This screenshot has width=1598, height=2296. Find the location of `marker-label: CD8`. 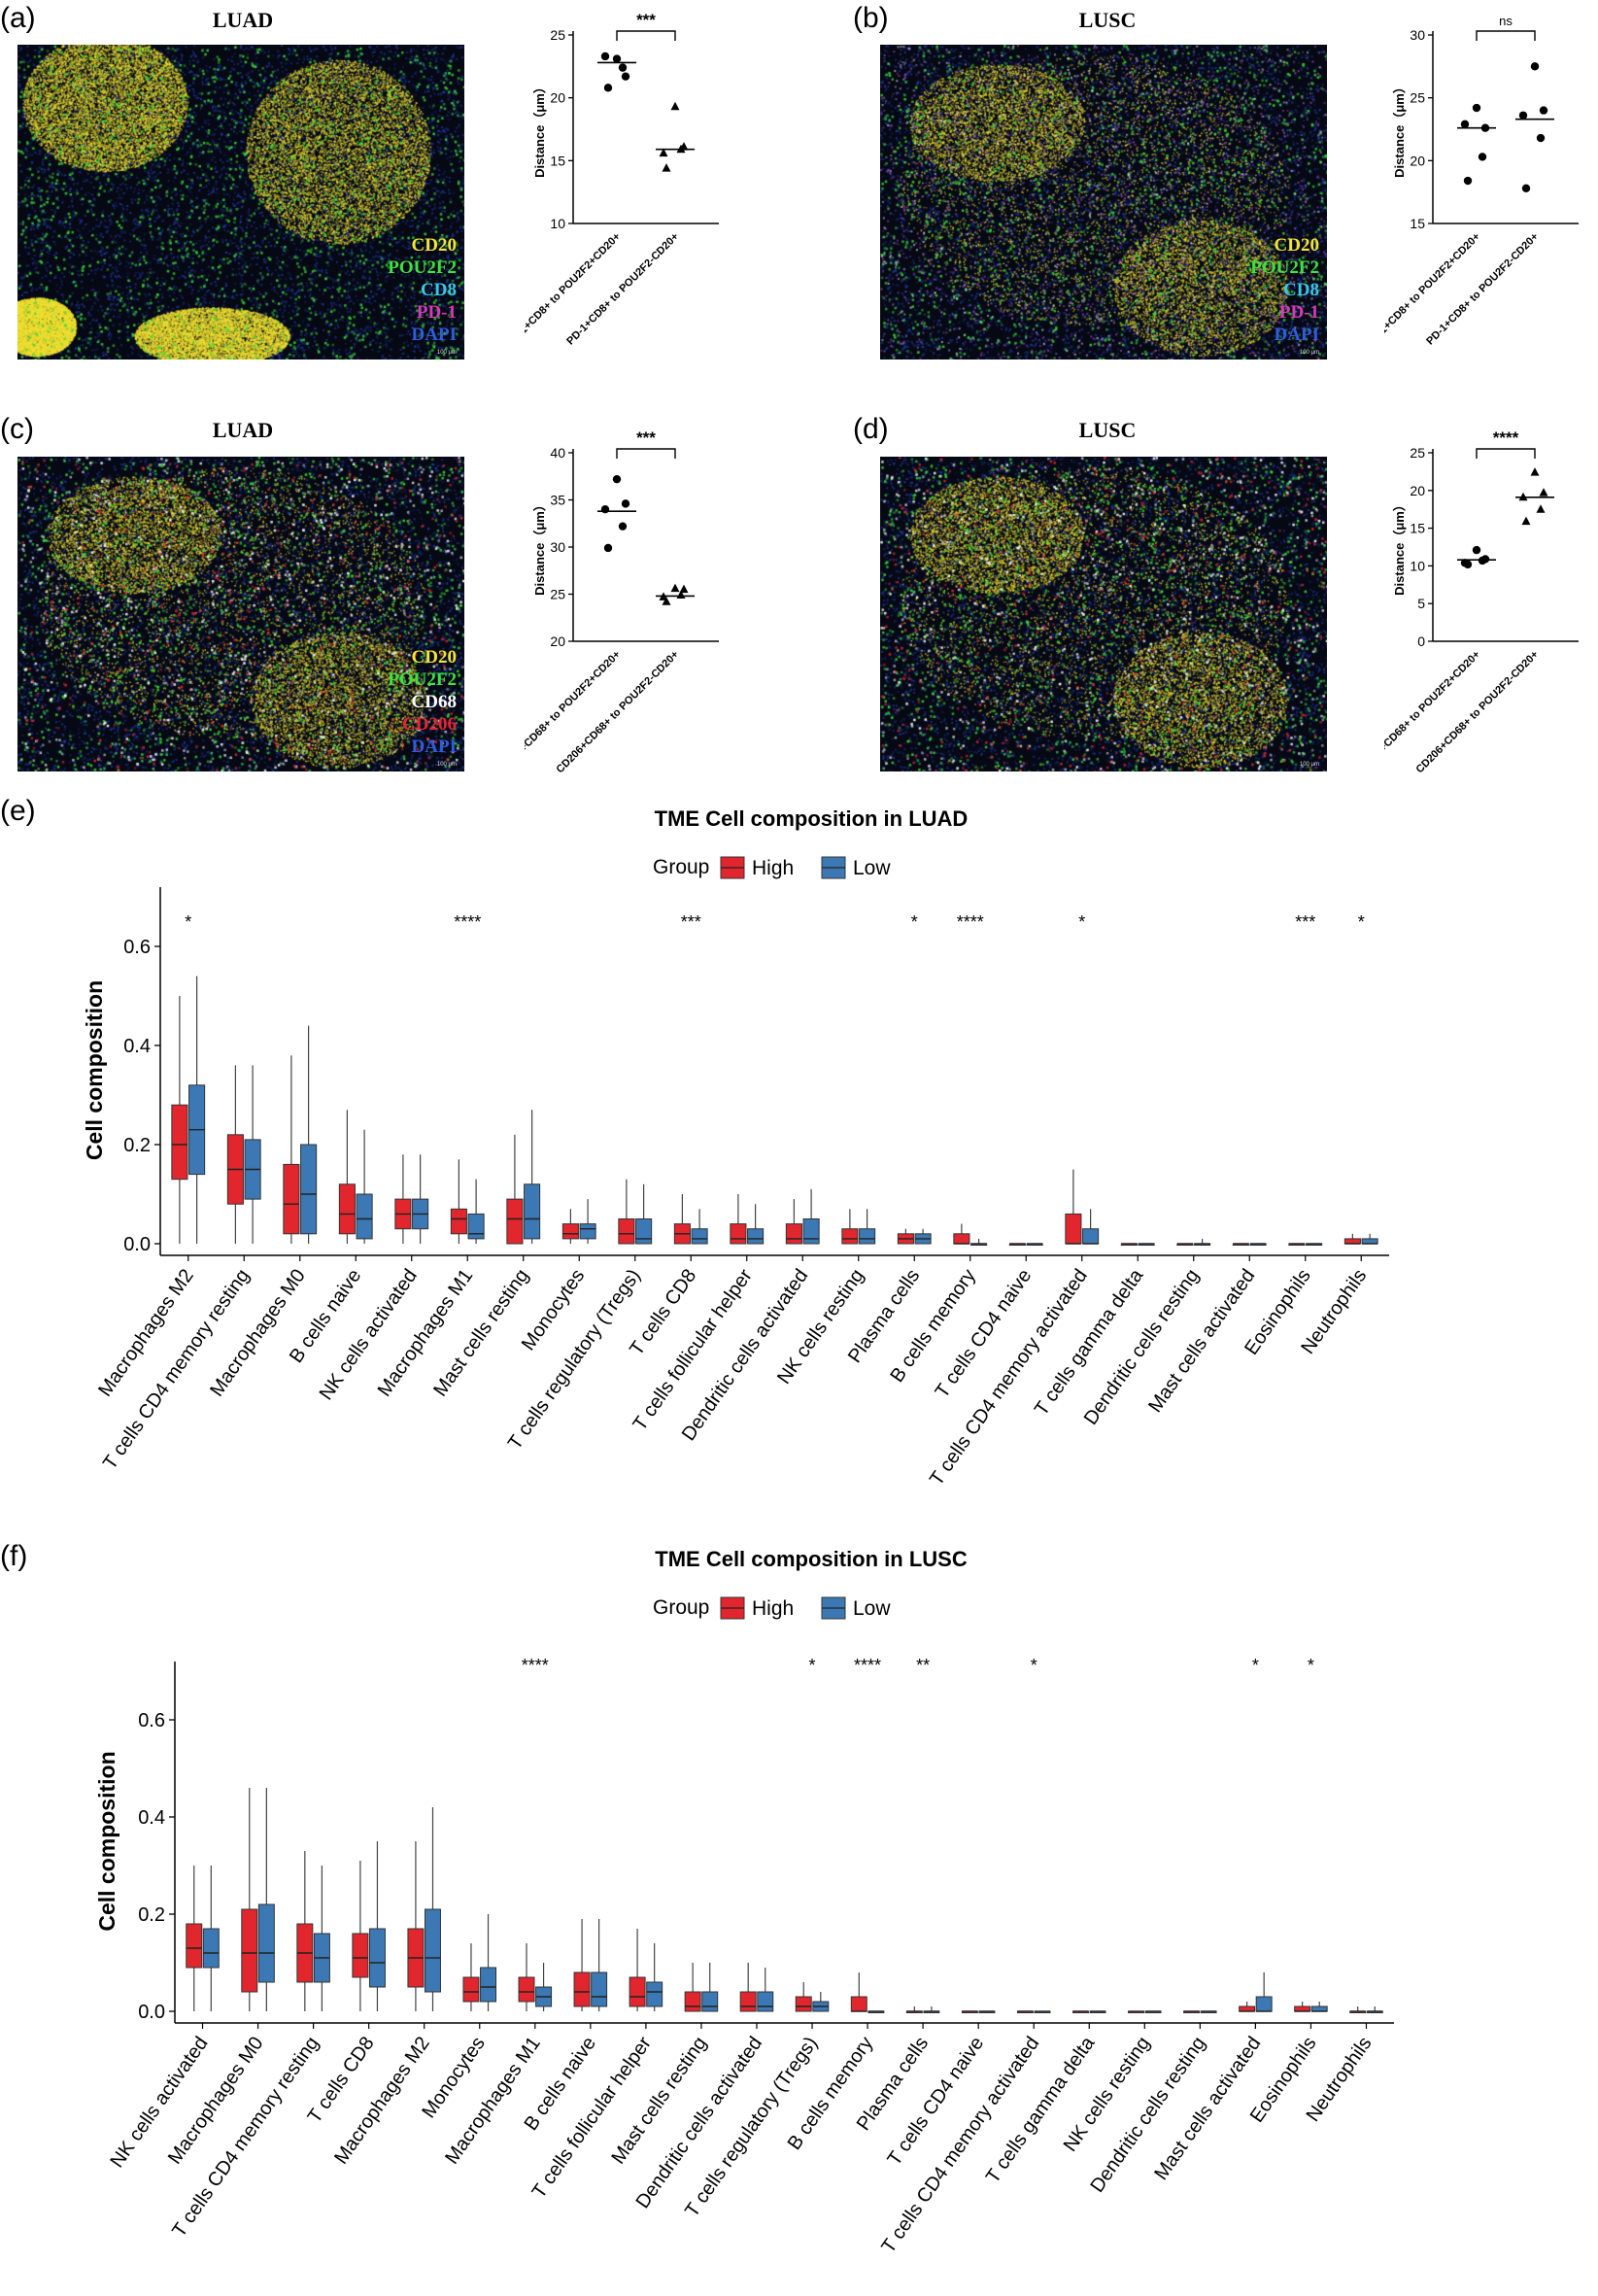

marker-label: CD8 is located at coordinates (1301, 290).